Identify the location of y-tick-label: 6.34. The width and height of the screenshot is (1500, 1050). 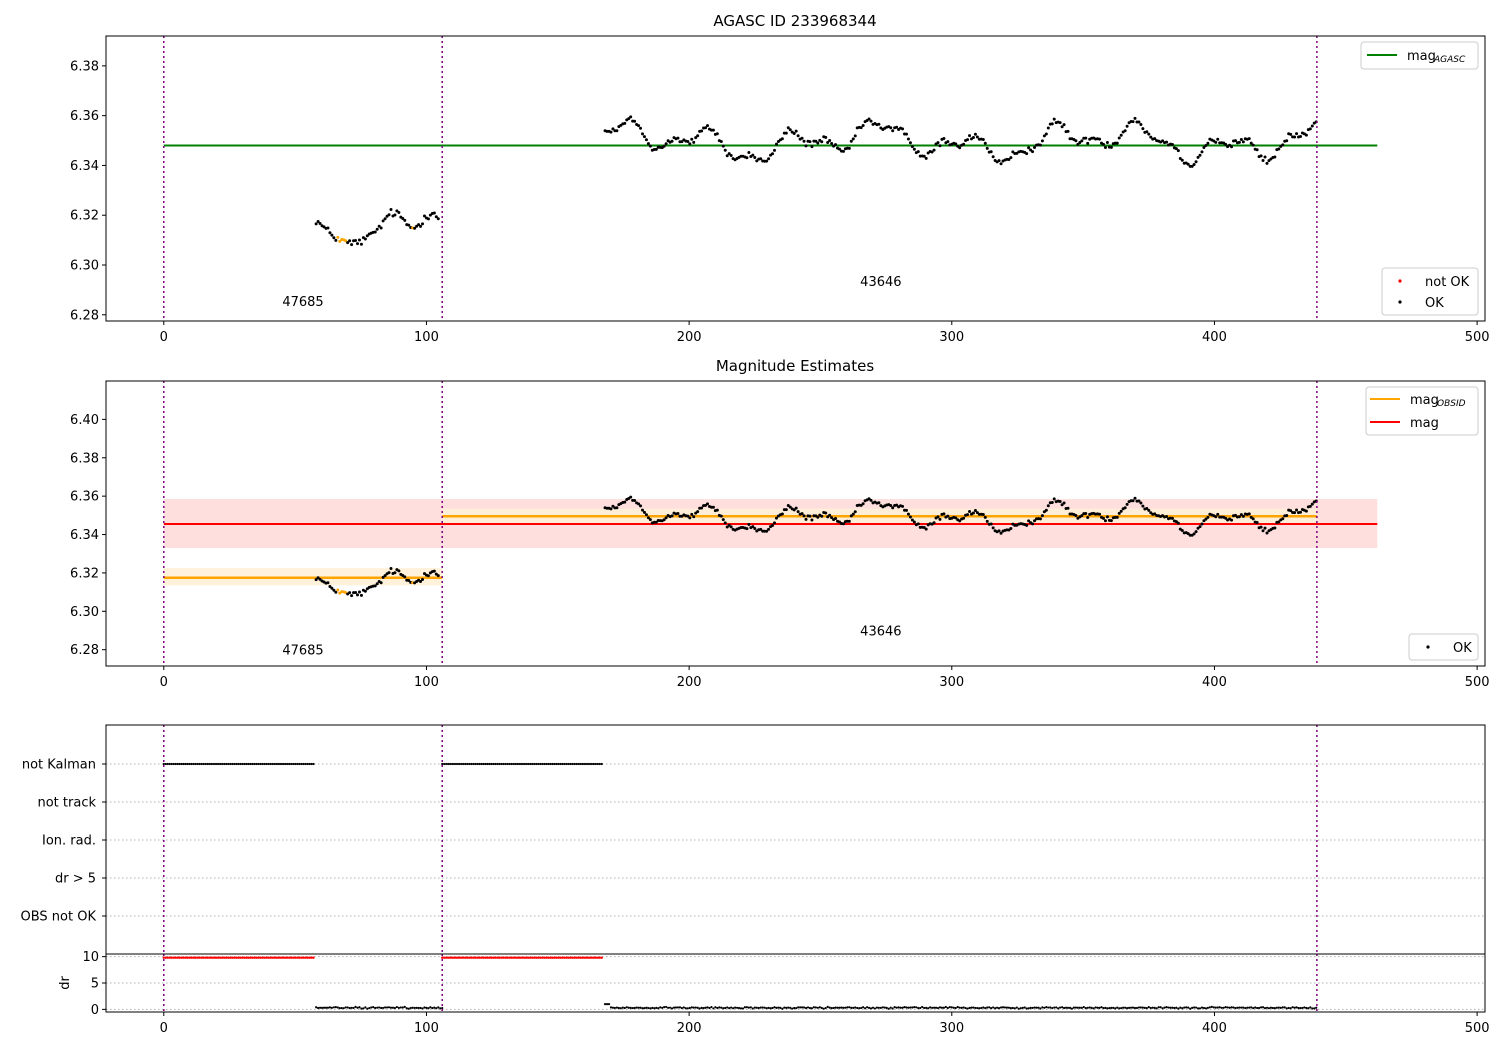
(84, 535).